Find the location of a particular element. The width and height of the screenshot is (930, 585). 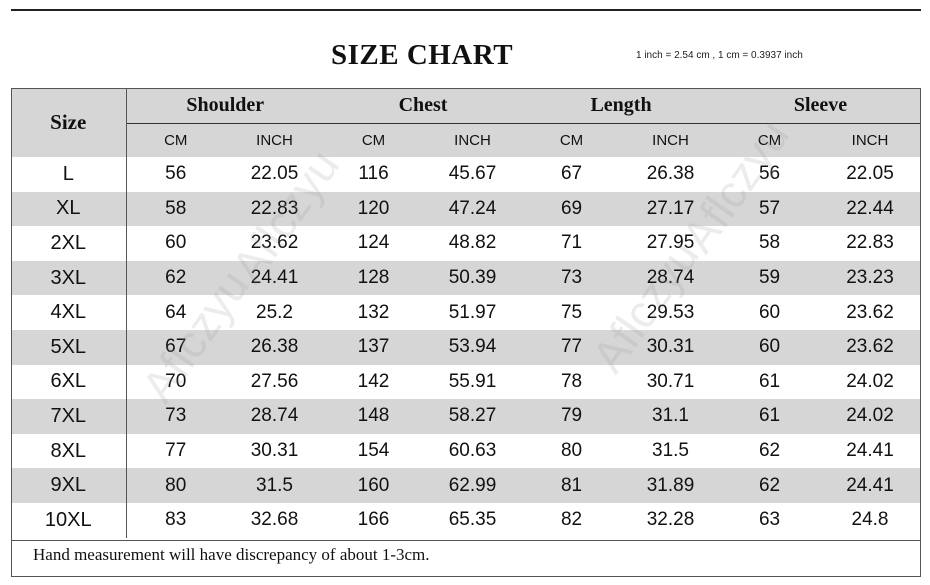

measurement-cell: 31.1 is located at coordinates (671, 416).